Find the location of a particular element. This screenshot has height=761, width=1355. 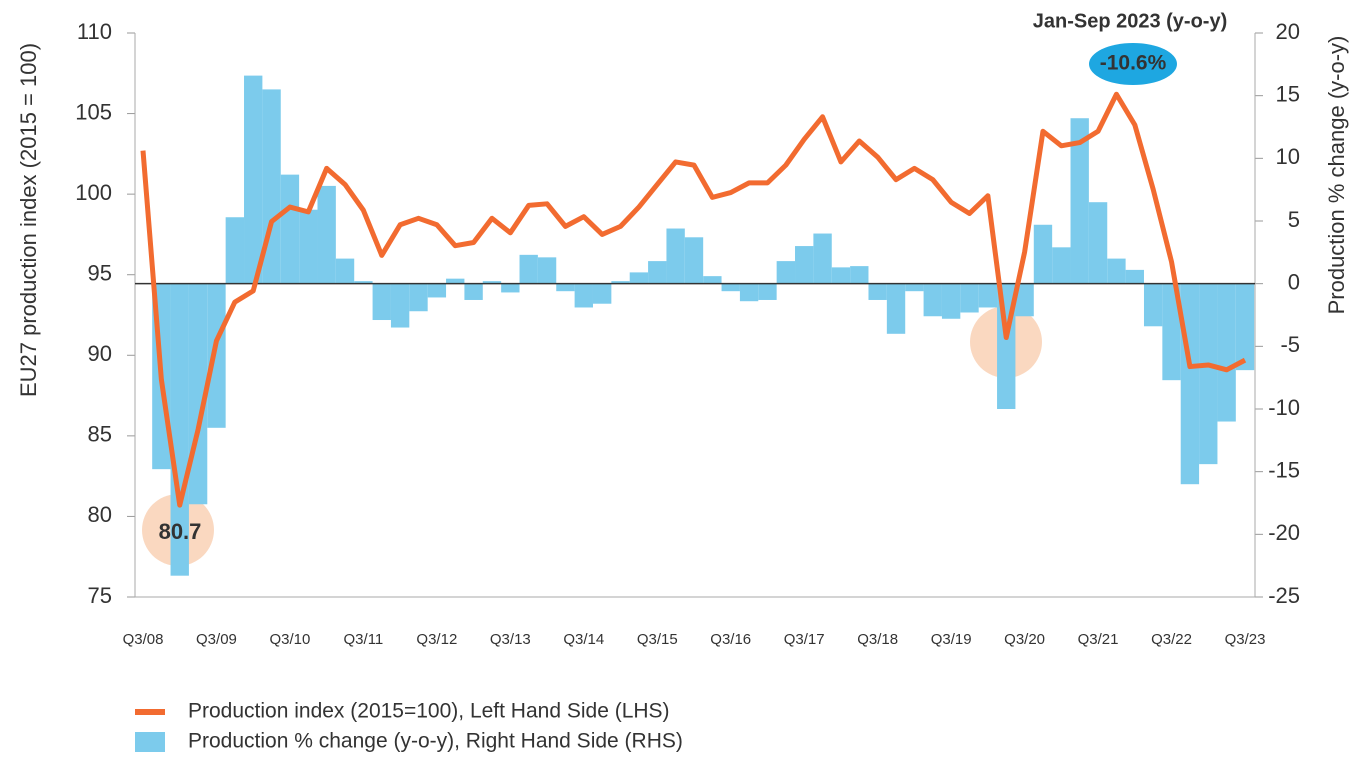

x-tick-label: Q3/17 is located at coordinates (804, 639).